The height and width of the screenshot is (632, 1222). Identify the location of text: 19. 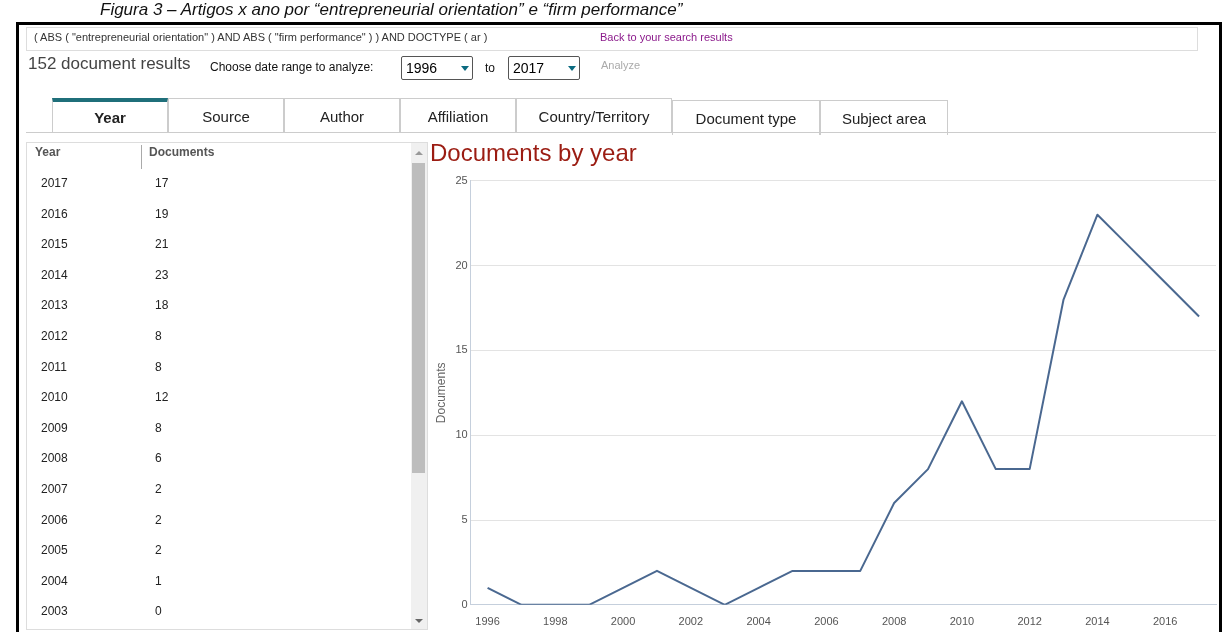
(162, 213).